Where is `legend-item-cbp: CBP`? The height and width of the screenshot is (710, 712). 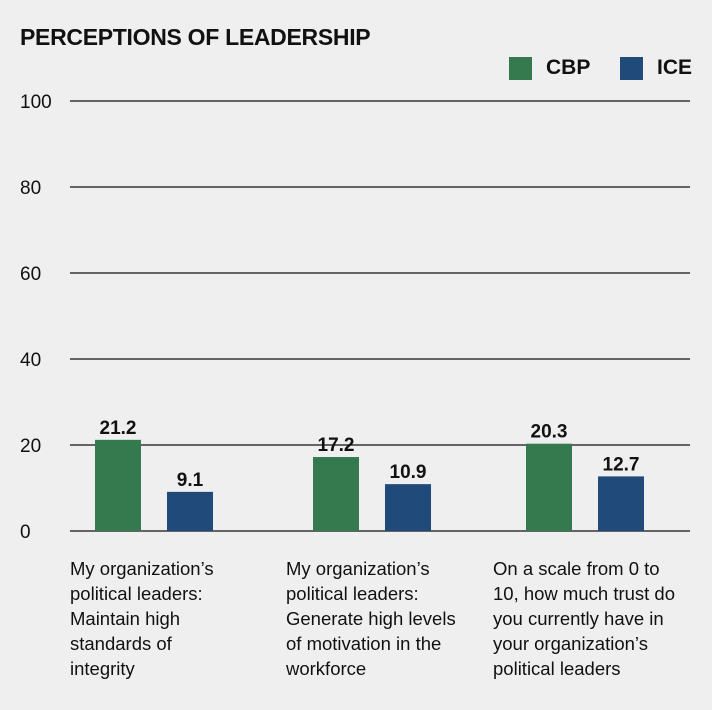 legend-item-cbp: CBP is located at coordinates (549, 68).